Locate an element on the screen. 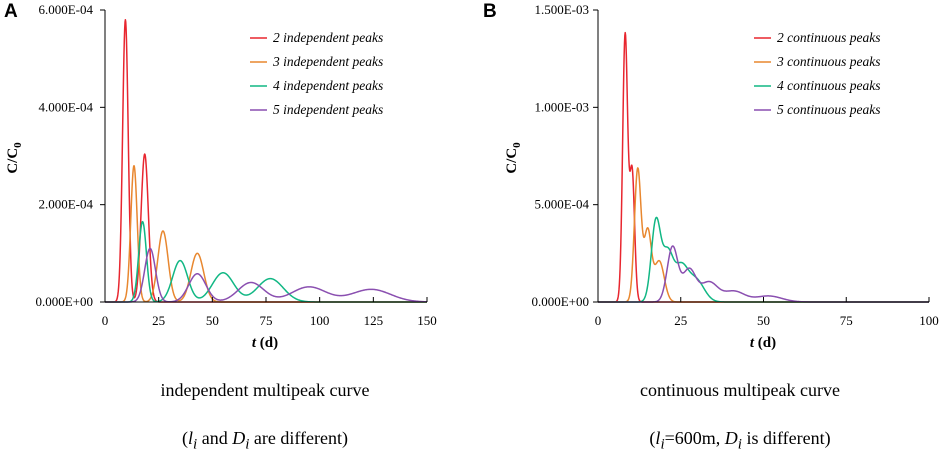 The width and height of the screenshot is (941, 454). y-tick-label: 6.000E-04 is located at coordinates (65, 9).